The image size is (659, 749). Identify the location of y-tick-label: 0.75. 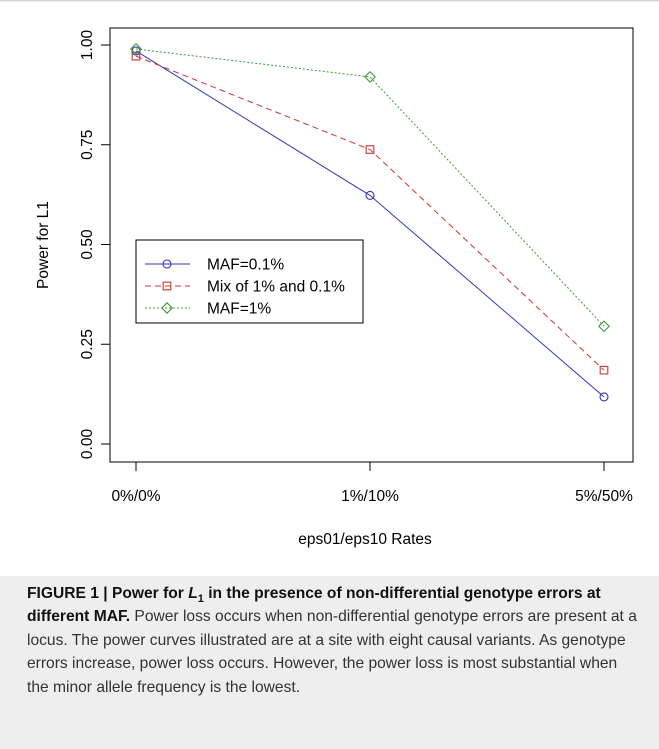
(87, 145).